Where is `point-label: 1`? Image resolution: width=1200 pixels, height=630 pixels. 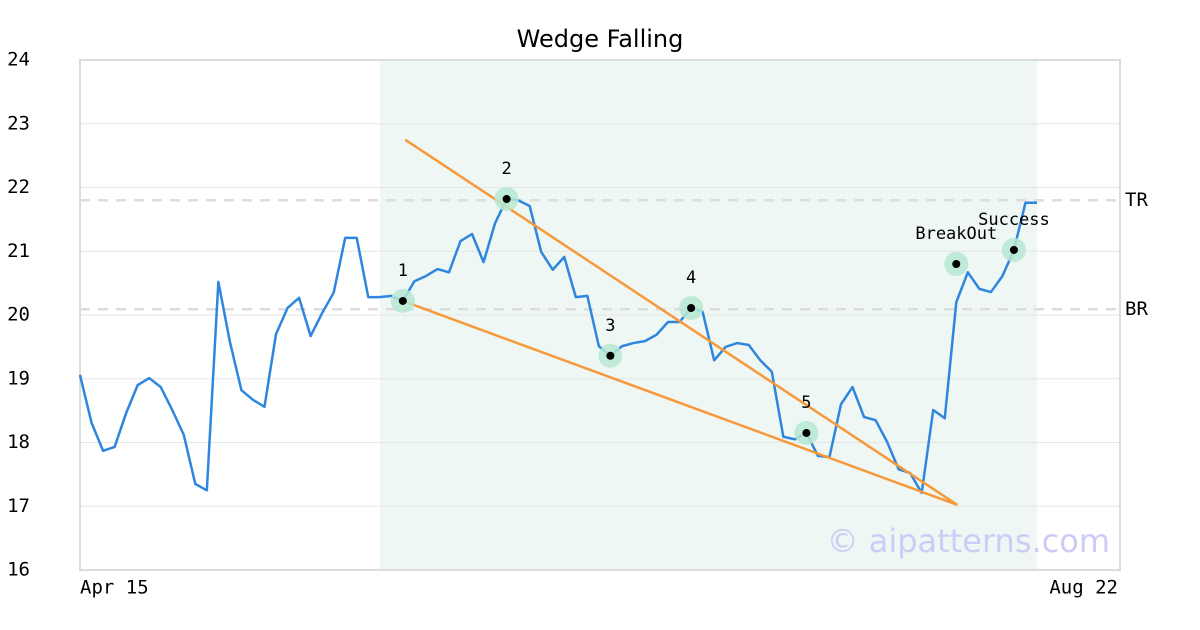 point-label: 1 is located at coordinates (403, 271).